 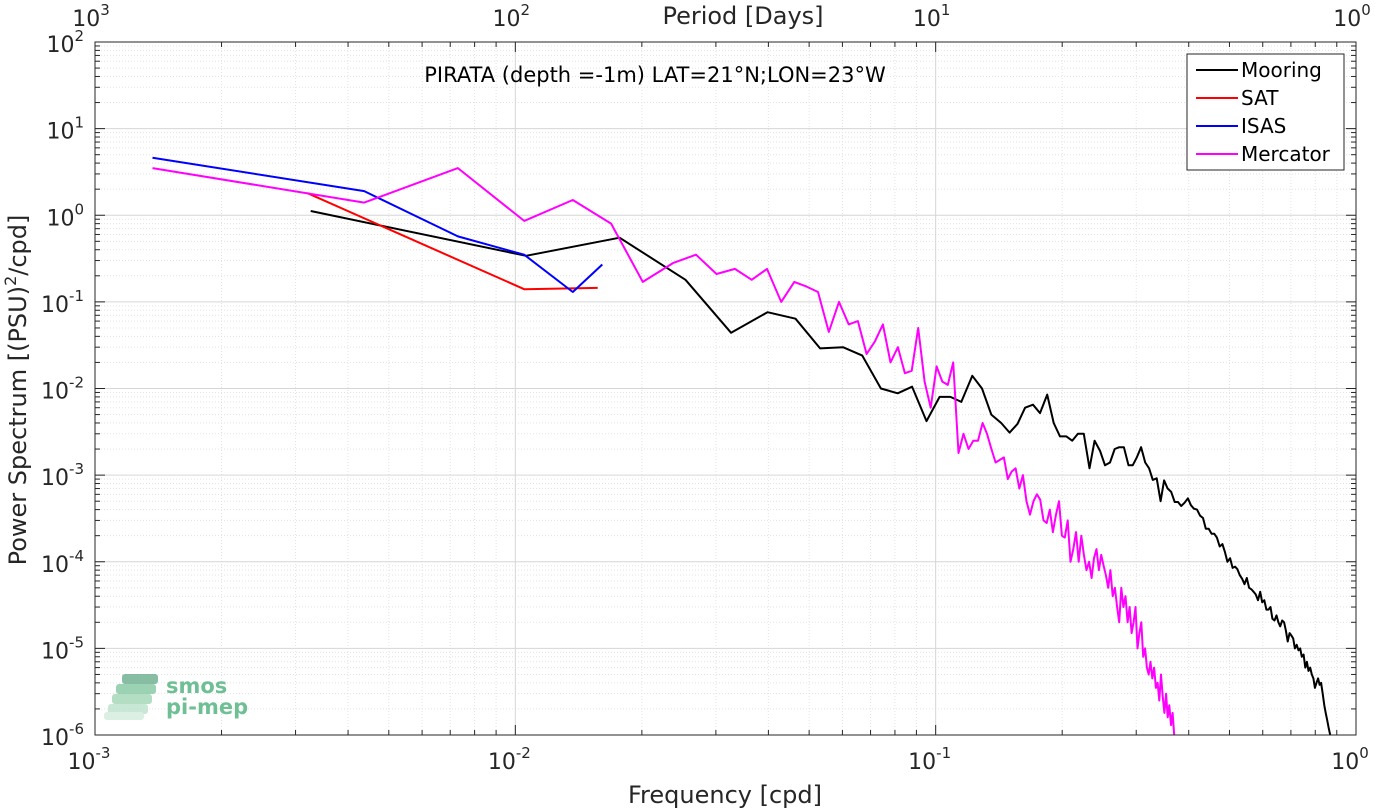 What do you see at coordinates (65, 129) in the screenshot?
I see `y-tick-label: 10¹` at bounding box center [65, 129].